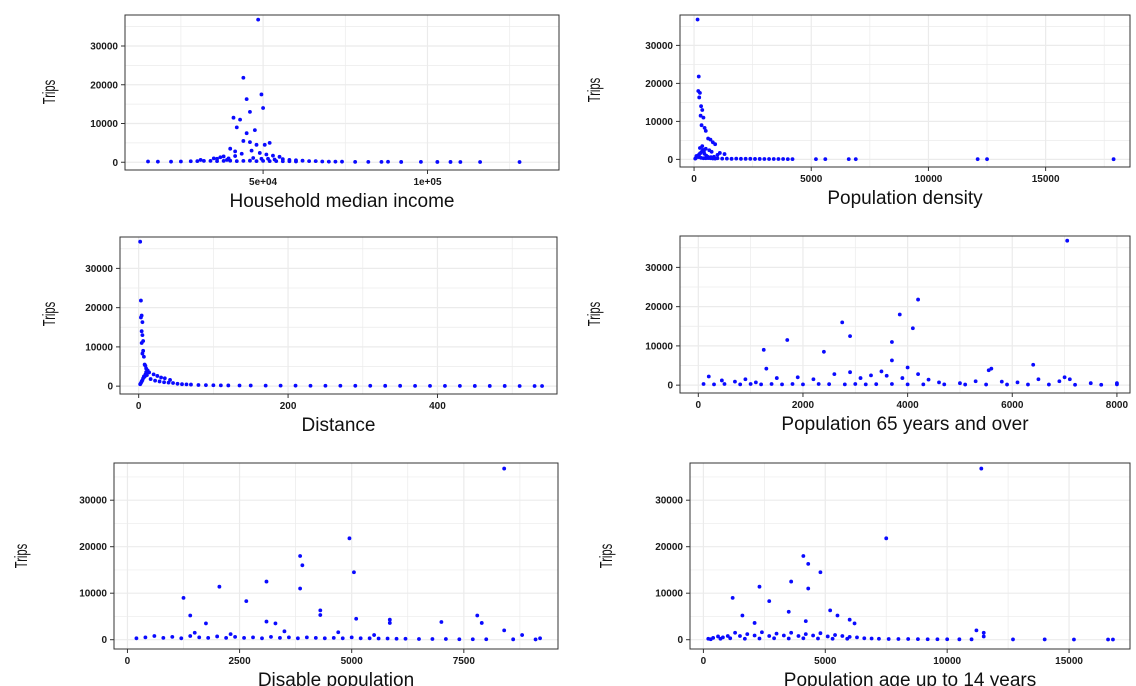 This screenshot has height=686, width=1136. What do you see at coordinates (803, 405) in the screenshot?
I see `x-tick-label: 2000` at bounding box center [803, 405].